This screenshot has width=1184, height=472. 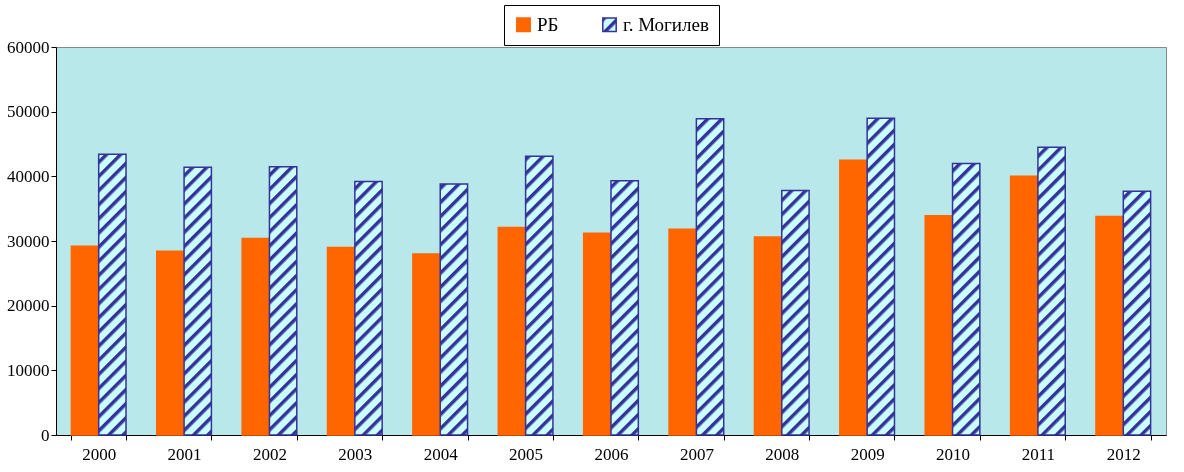 I want to click on y-tick-label: 40000, so click(x=28, y=176).